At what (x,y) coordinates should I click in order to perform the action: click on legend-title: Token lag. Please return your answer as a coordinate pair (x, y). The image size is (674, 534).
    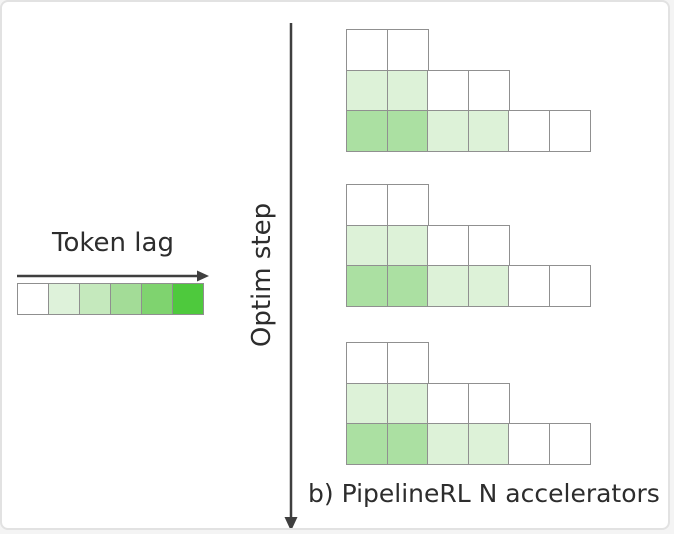
    Looking at the image, I should click on (113, 243).